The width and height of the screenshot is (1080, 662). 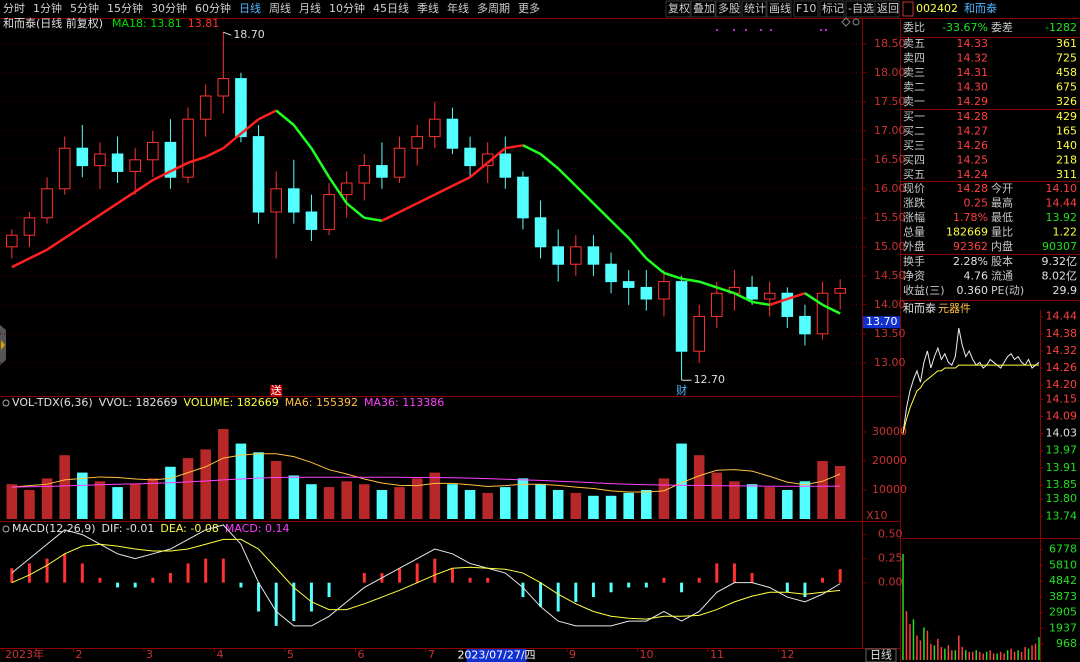 I want to click on tool-button: 画线, so click(x=780, y=8).